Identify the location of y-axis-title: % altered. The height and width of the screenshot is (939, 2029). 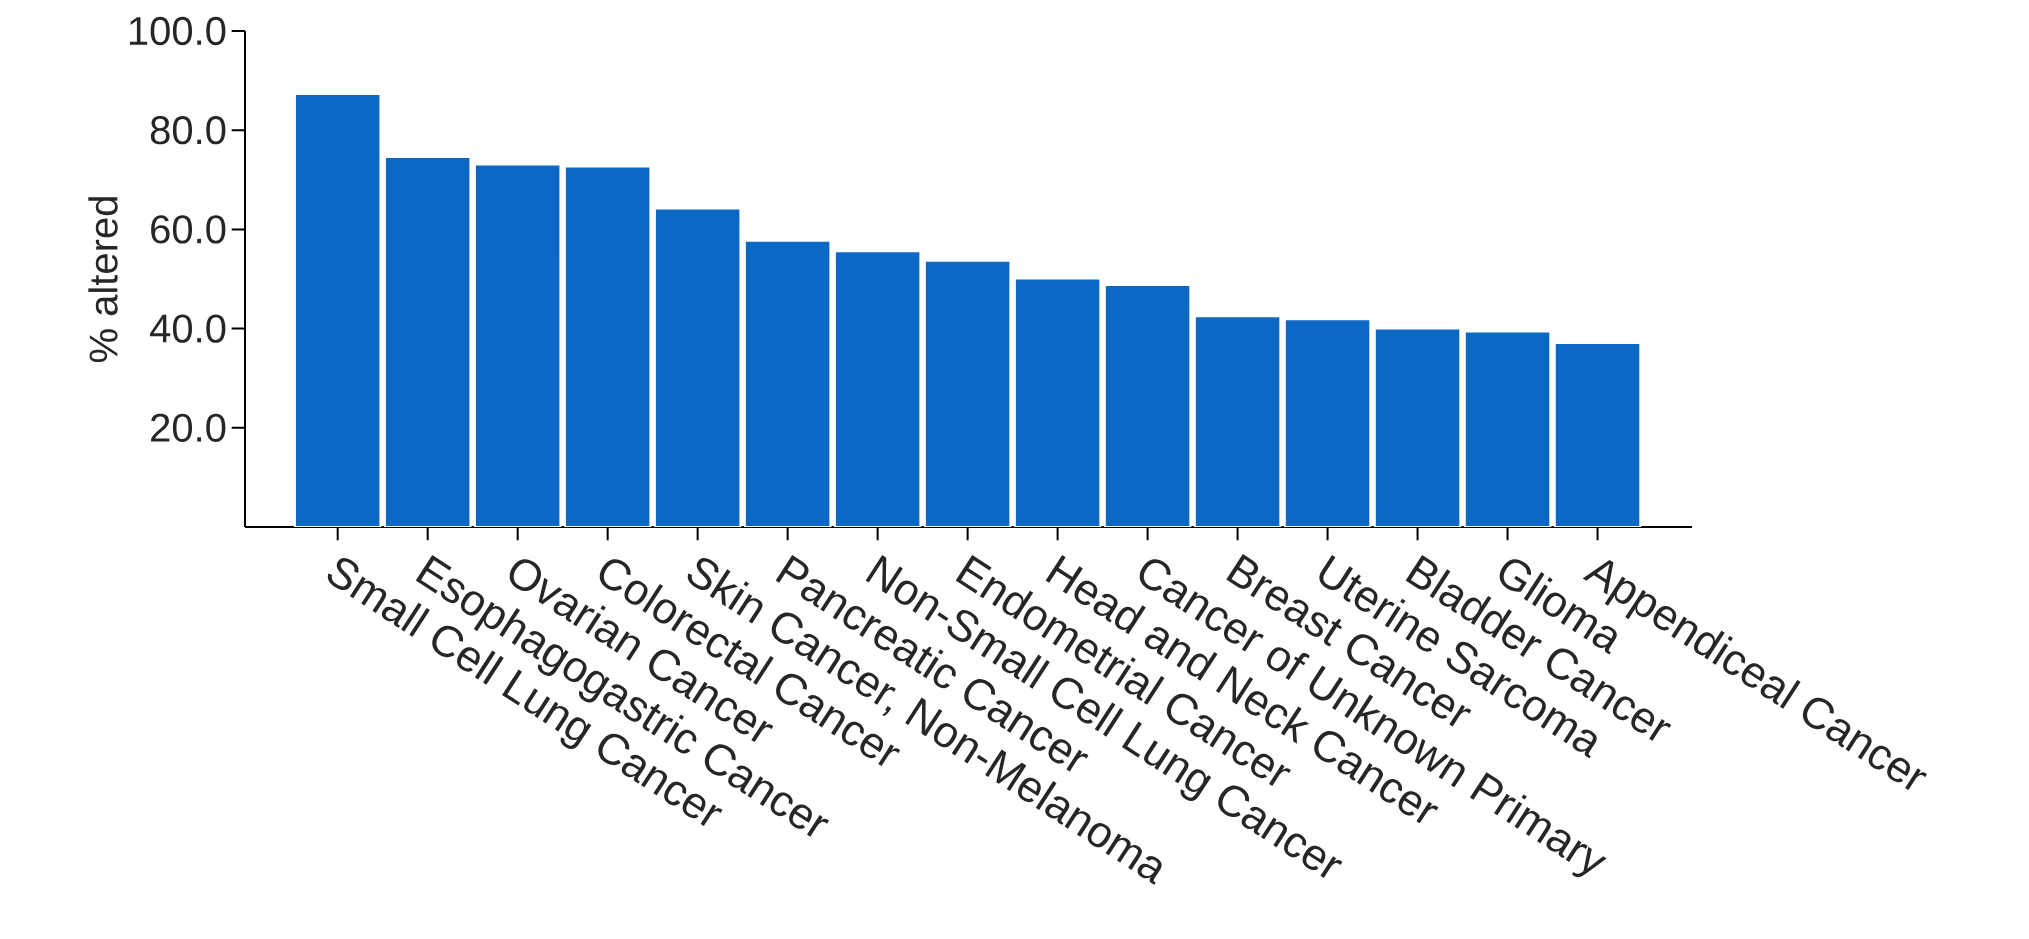
(103, 280).